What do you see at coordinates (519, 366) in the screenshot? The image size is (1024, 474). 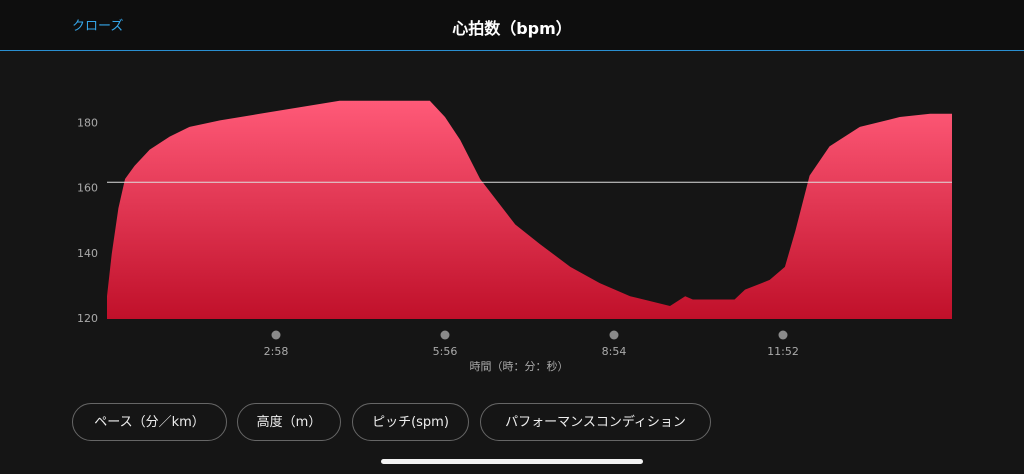 I see `x-axis-label: 時間（時：分：秒）` at bounding box center [519, 366].